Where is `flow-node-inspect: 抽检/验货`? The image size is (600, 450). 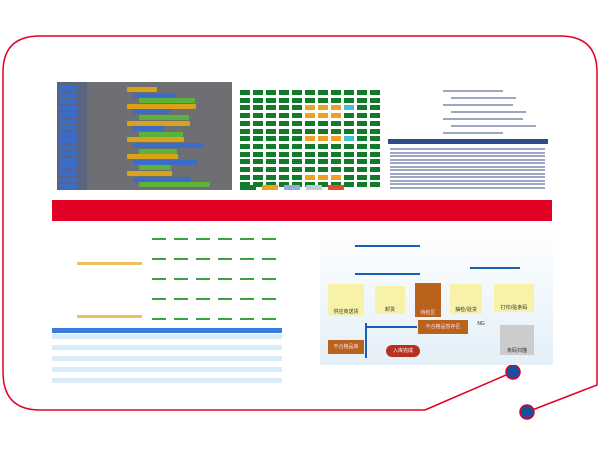
flow-node-inspect: 抽检/验货 is located at coordinates (466, 299).